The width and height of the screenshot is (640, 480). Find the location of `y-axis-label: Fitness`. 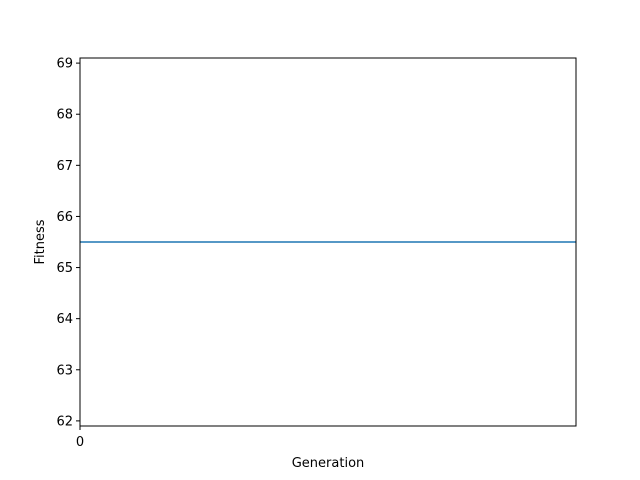

y-axis-label: Fitness is located at coordinates (40, 241).